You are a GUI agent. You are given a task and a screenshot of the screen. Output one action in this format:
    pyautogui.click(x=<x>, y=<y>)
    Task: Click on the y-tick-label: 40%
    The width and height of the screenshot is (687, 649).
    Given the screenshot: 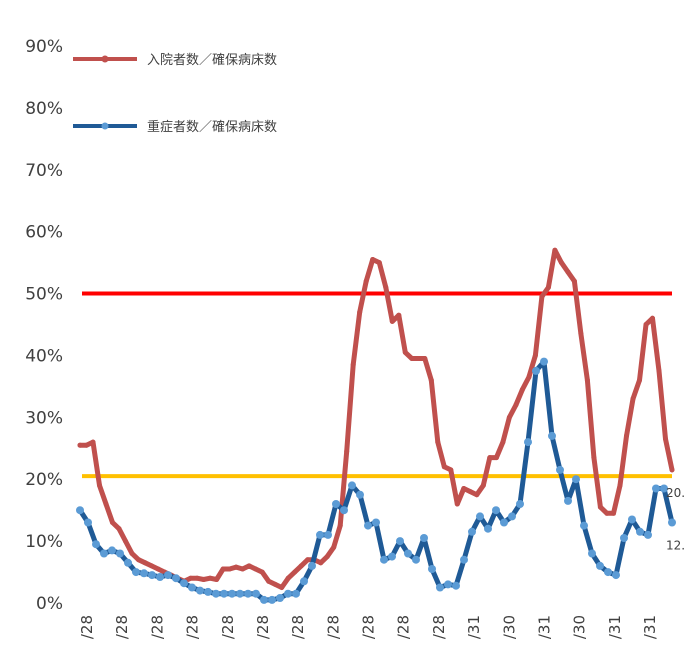 What is the action you would take?
    pyautogui.click(x=44, y=356)
    